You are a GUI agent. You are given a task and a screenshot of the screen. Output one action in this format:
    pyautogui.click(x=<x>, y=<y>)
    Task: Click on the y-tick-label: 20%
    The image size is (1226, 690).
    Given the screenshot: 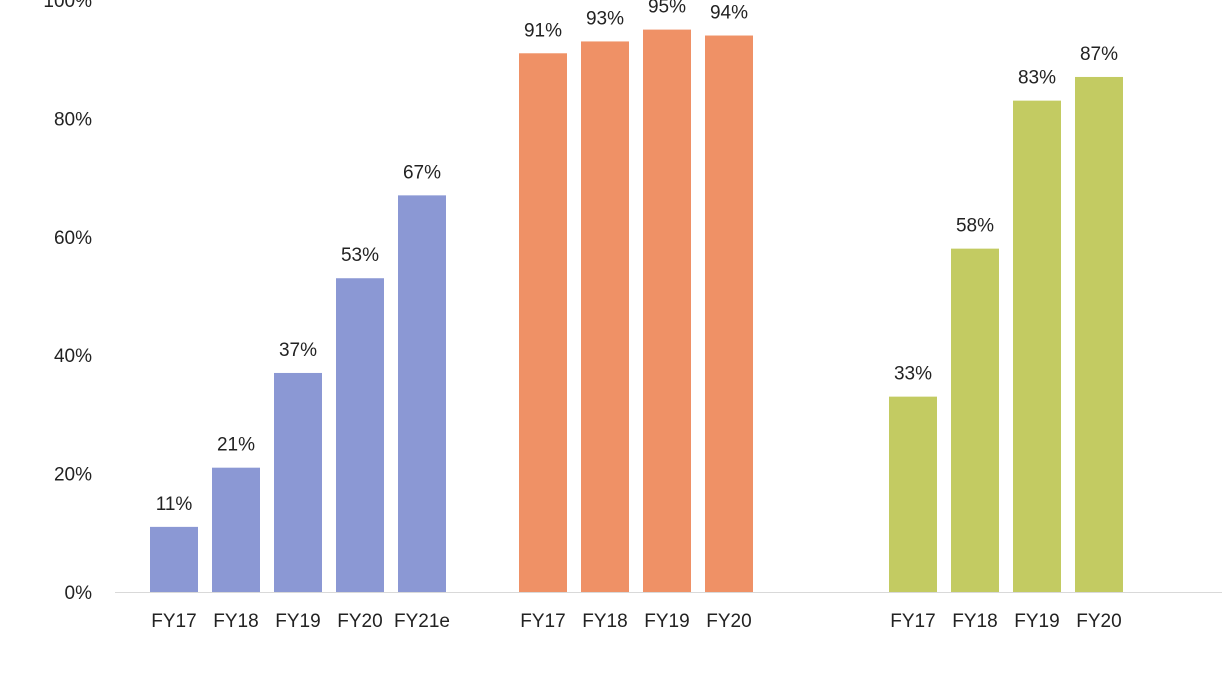 What is the action you would take?
    pyautogui.click(x=73, y=475)
    